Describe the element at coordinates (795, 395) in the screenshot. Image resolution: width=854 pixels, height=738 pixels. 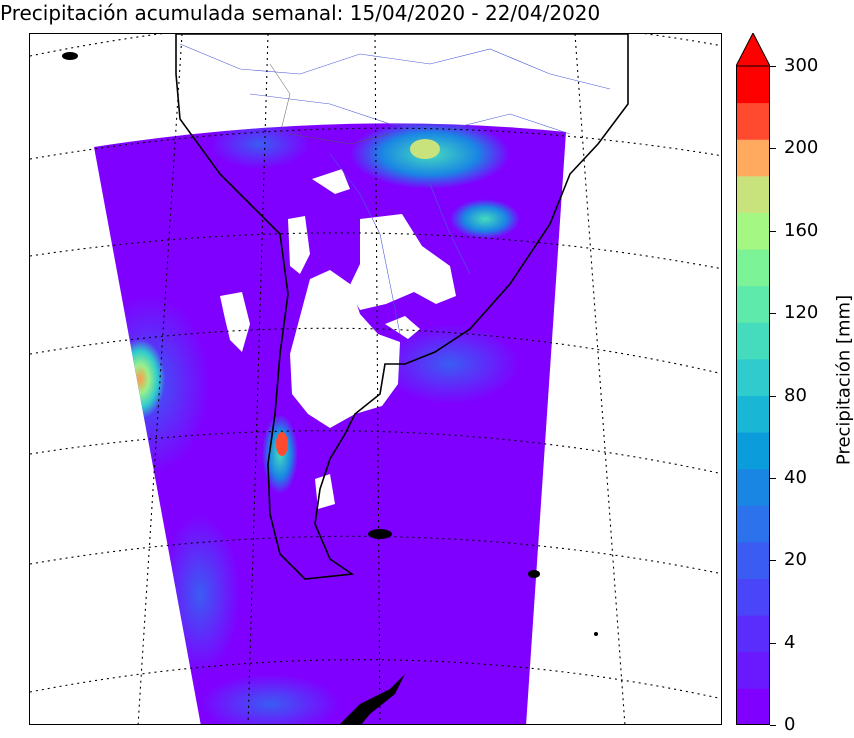
I see `colorbar-tick-label: 80` at that location.